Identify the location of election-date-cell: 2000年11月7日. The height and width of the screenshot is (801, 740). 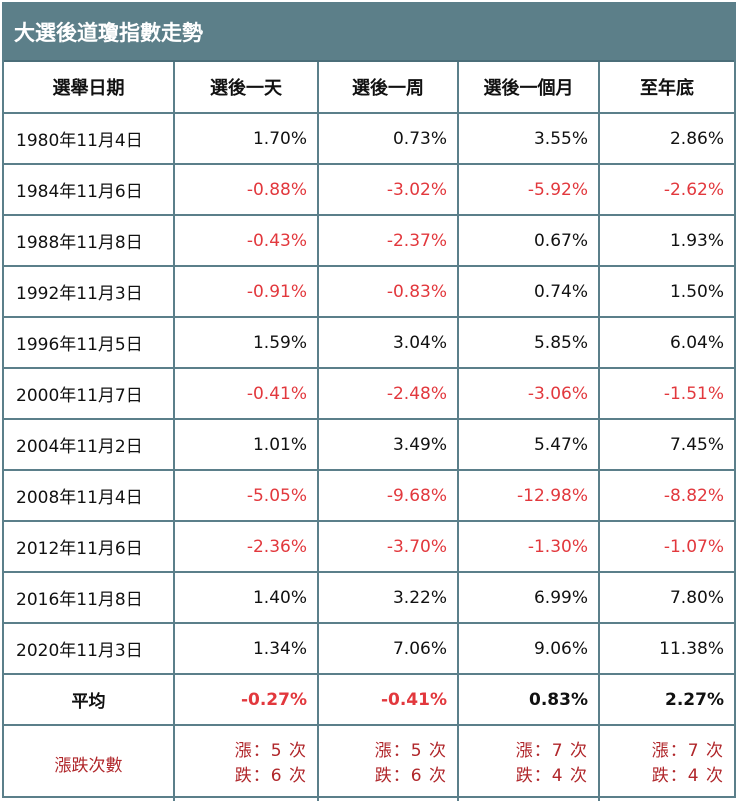
(89, 393).